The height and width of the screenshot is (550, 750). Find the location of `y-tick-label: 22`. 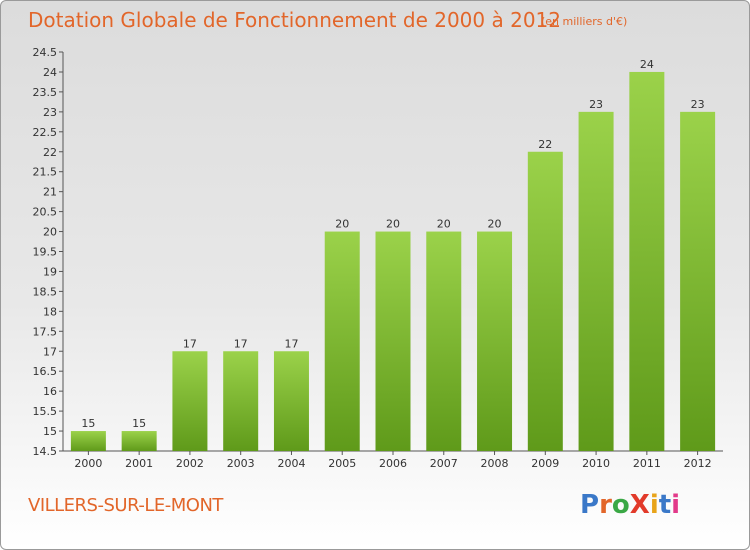

y-tick-label: 22 is located at coordinates (50, 152).